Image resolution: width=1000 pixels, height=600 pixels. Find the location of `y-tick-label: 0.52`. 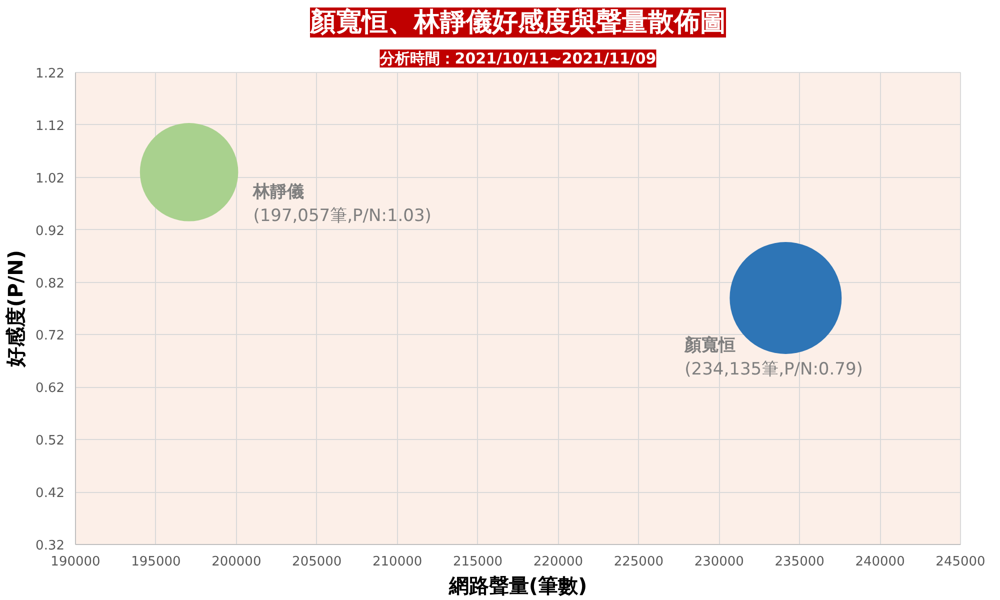

y-tick-label: 0.52 is located at coordinates (50, 441).